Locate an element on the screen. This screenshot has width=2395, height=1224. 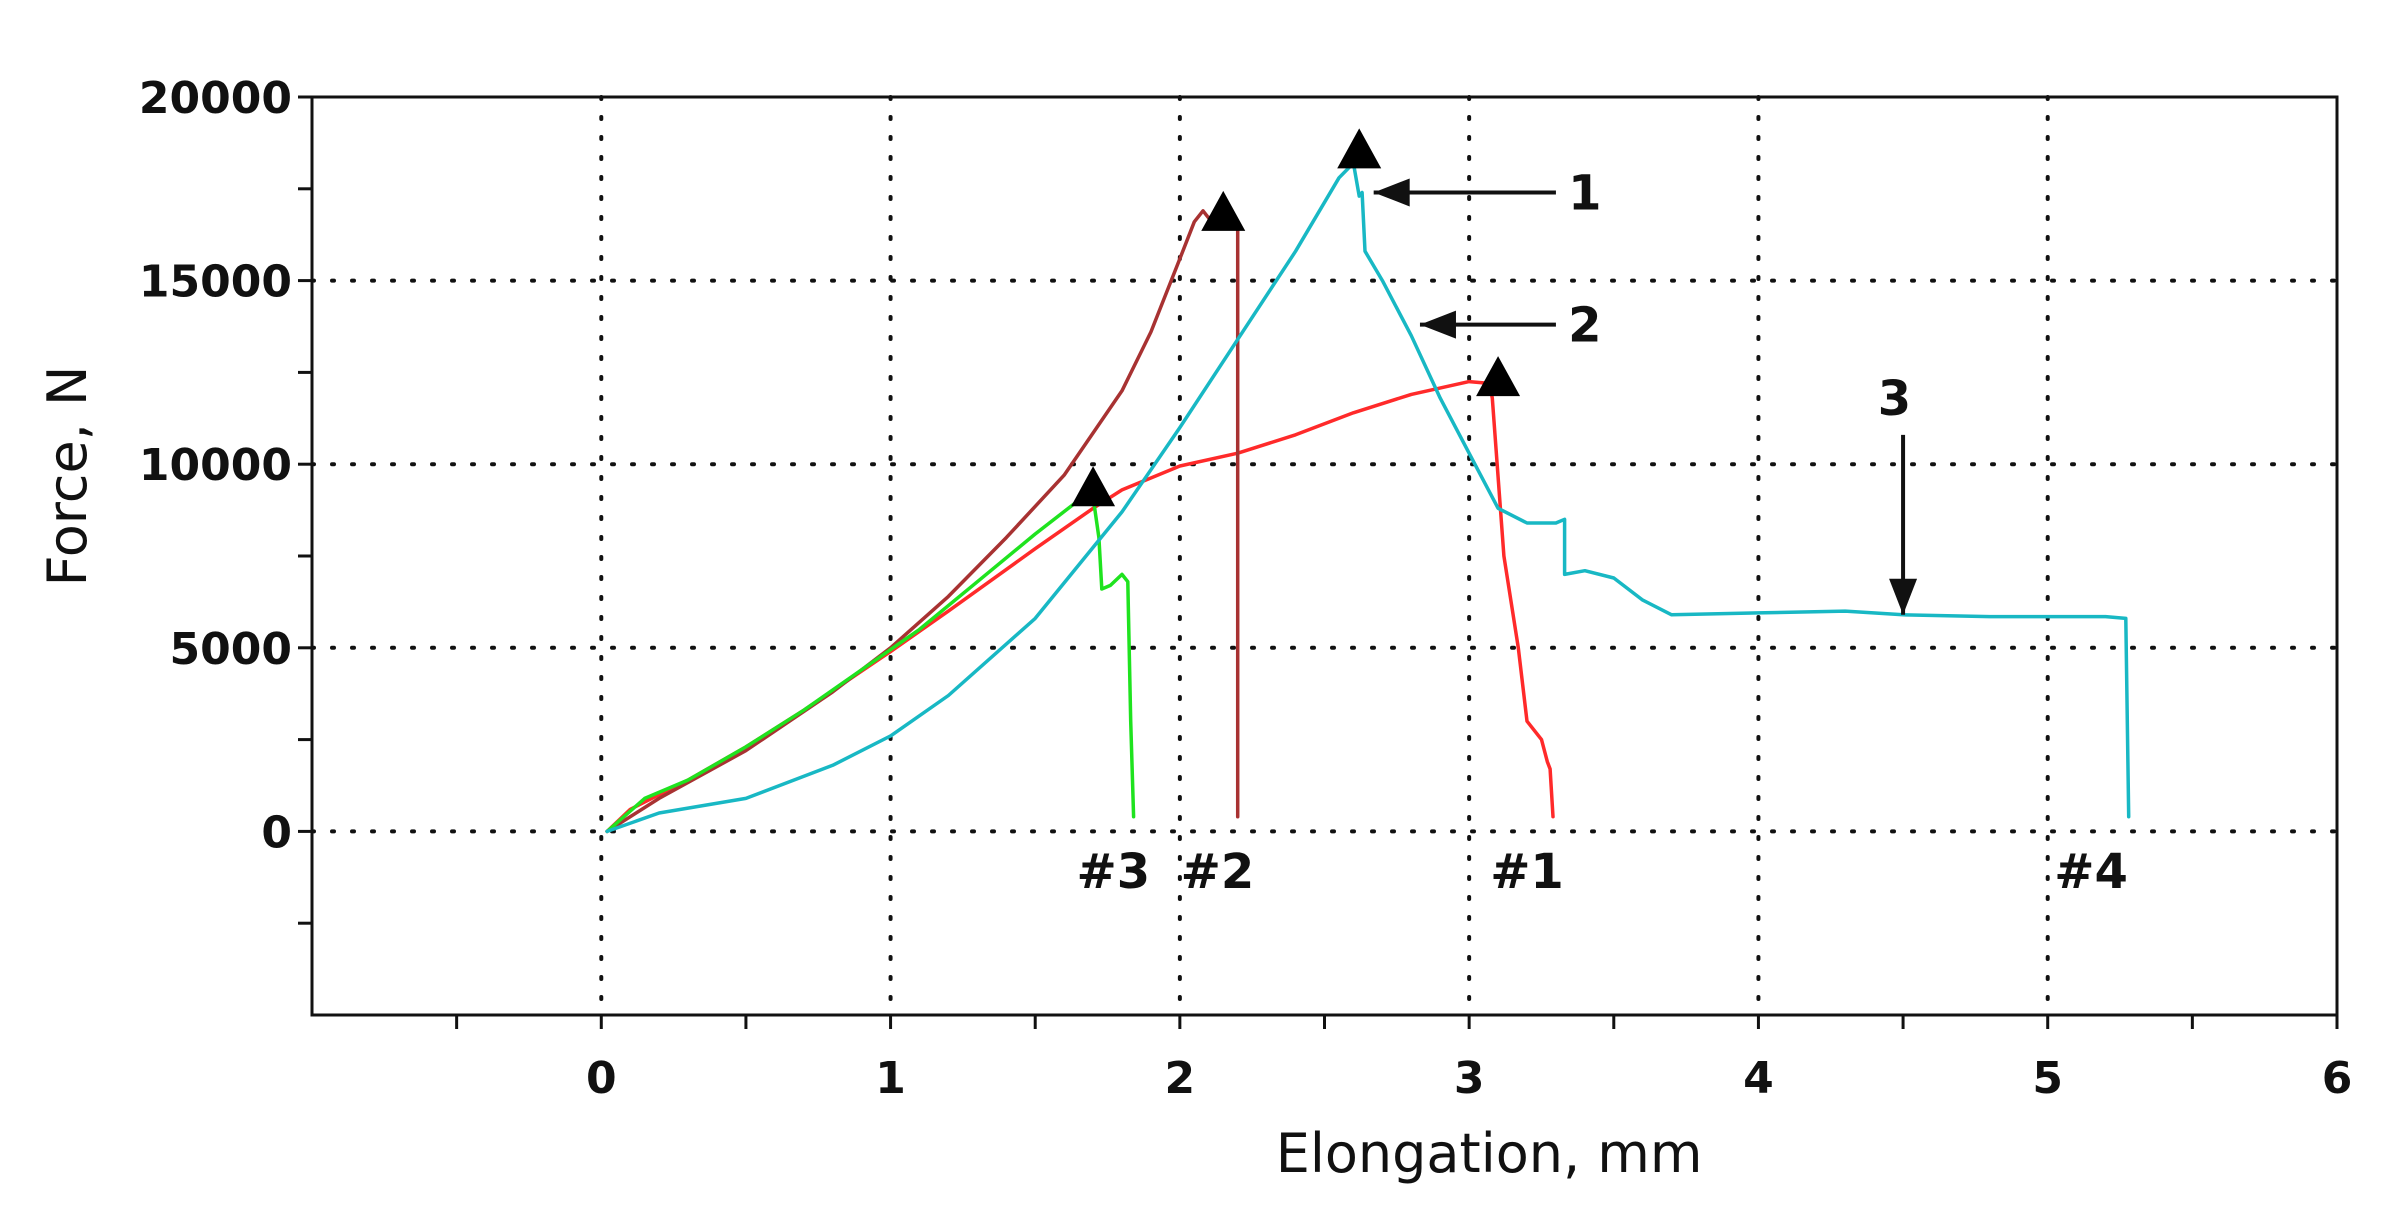
y-tick-label: 5000 is located at coordinates (231, 649).